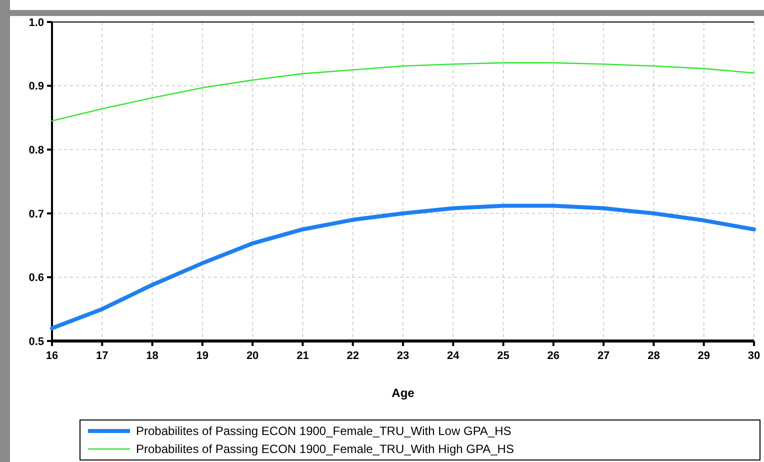 The height and width of the screenshot is (462, 764). What do you see at coordinates (704, 356) in the screenshot?
I see `x-tick-label: 29` at bounding box center [704, 356].